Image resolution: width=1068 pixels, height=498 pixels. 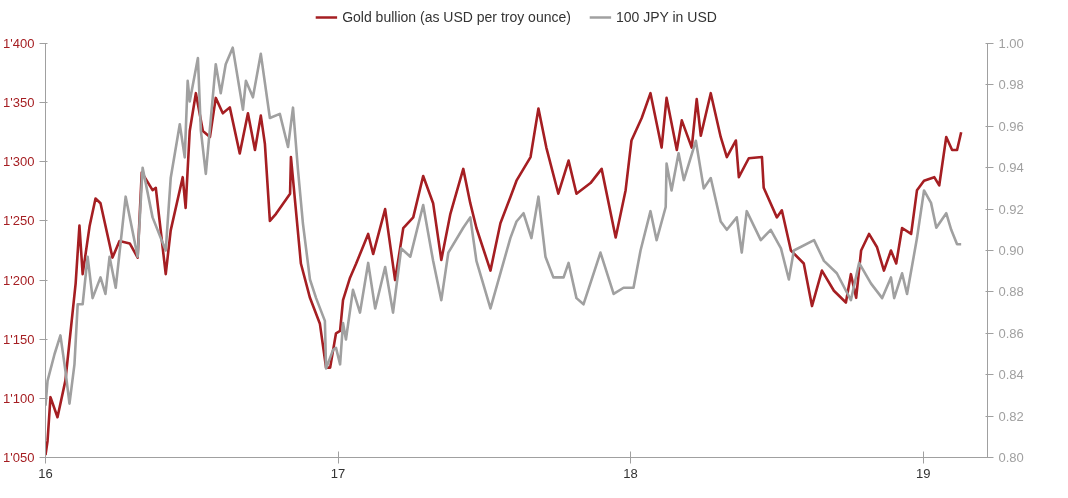 What do you see at coordinates (19, 398) in the screenshot?
I see `y-tick-label: 1'100` at bounding box center [19, 398].